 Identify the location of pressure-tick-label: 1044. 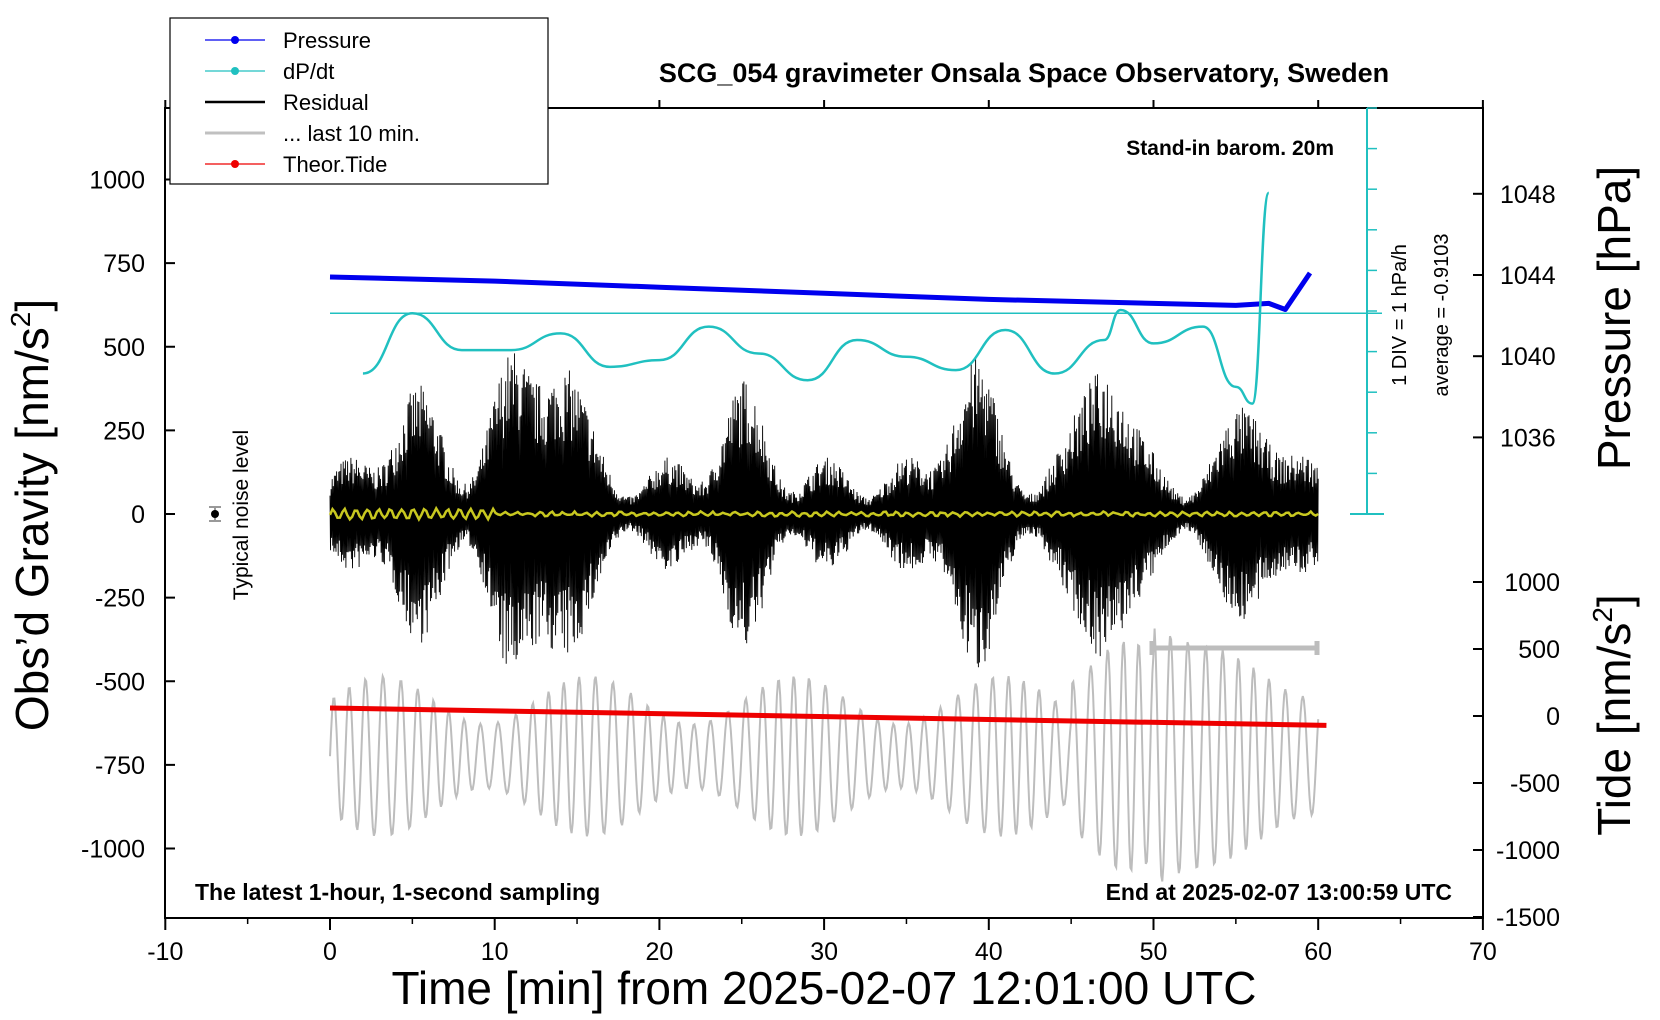
(1528, 276).